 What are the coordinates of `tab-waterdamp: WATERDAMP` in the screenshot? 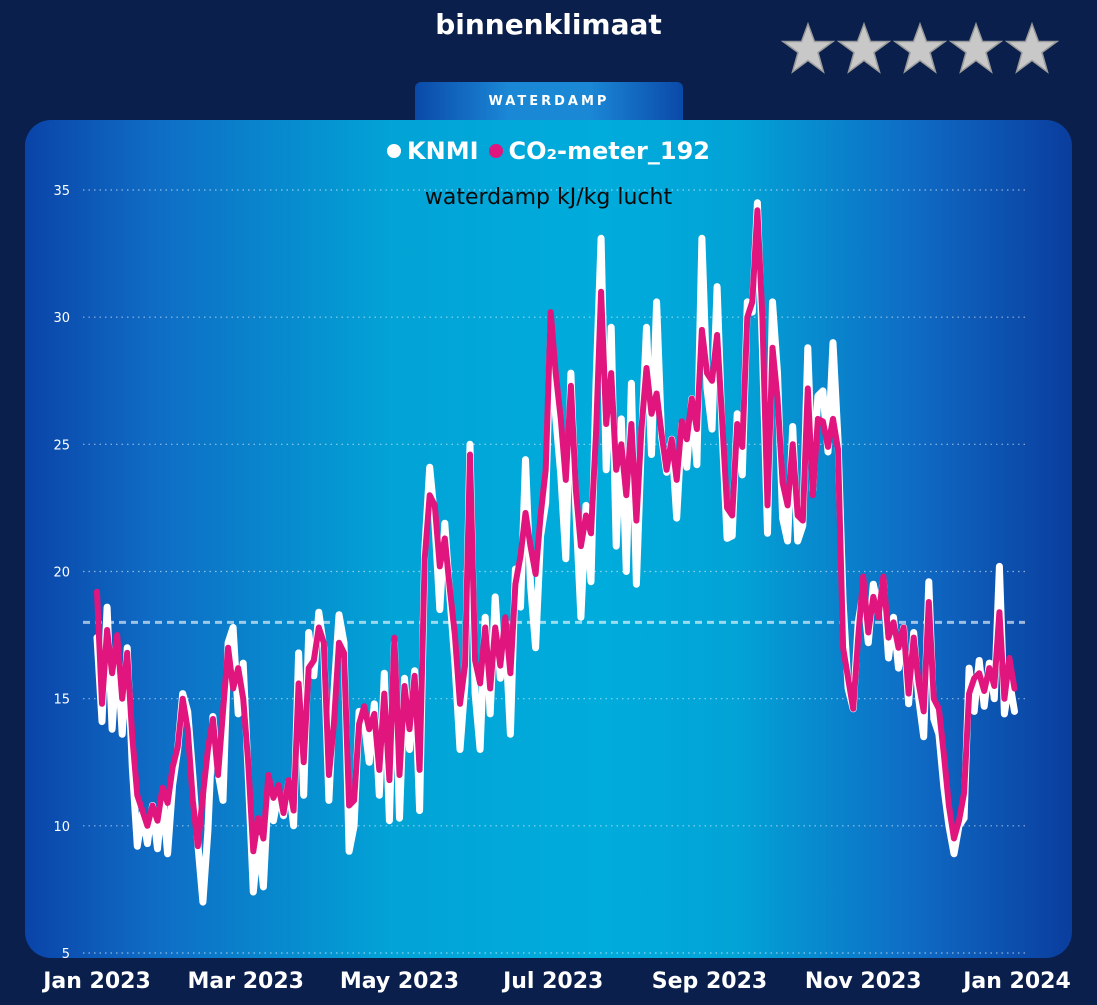 It's located at (549, 101).